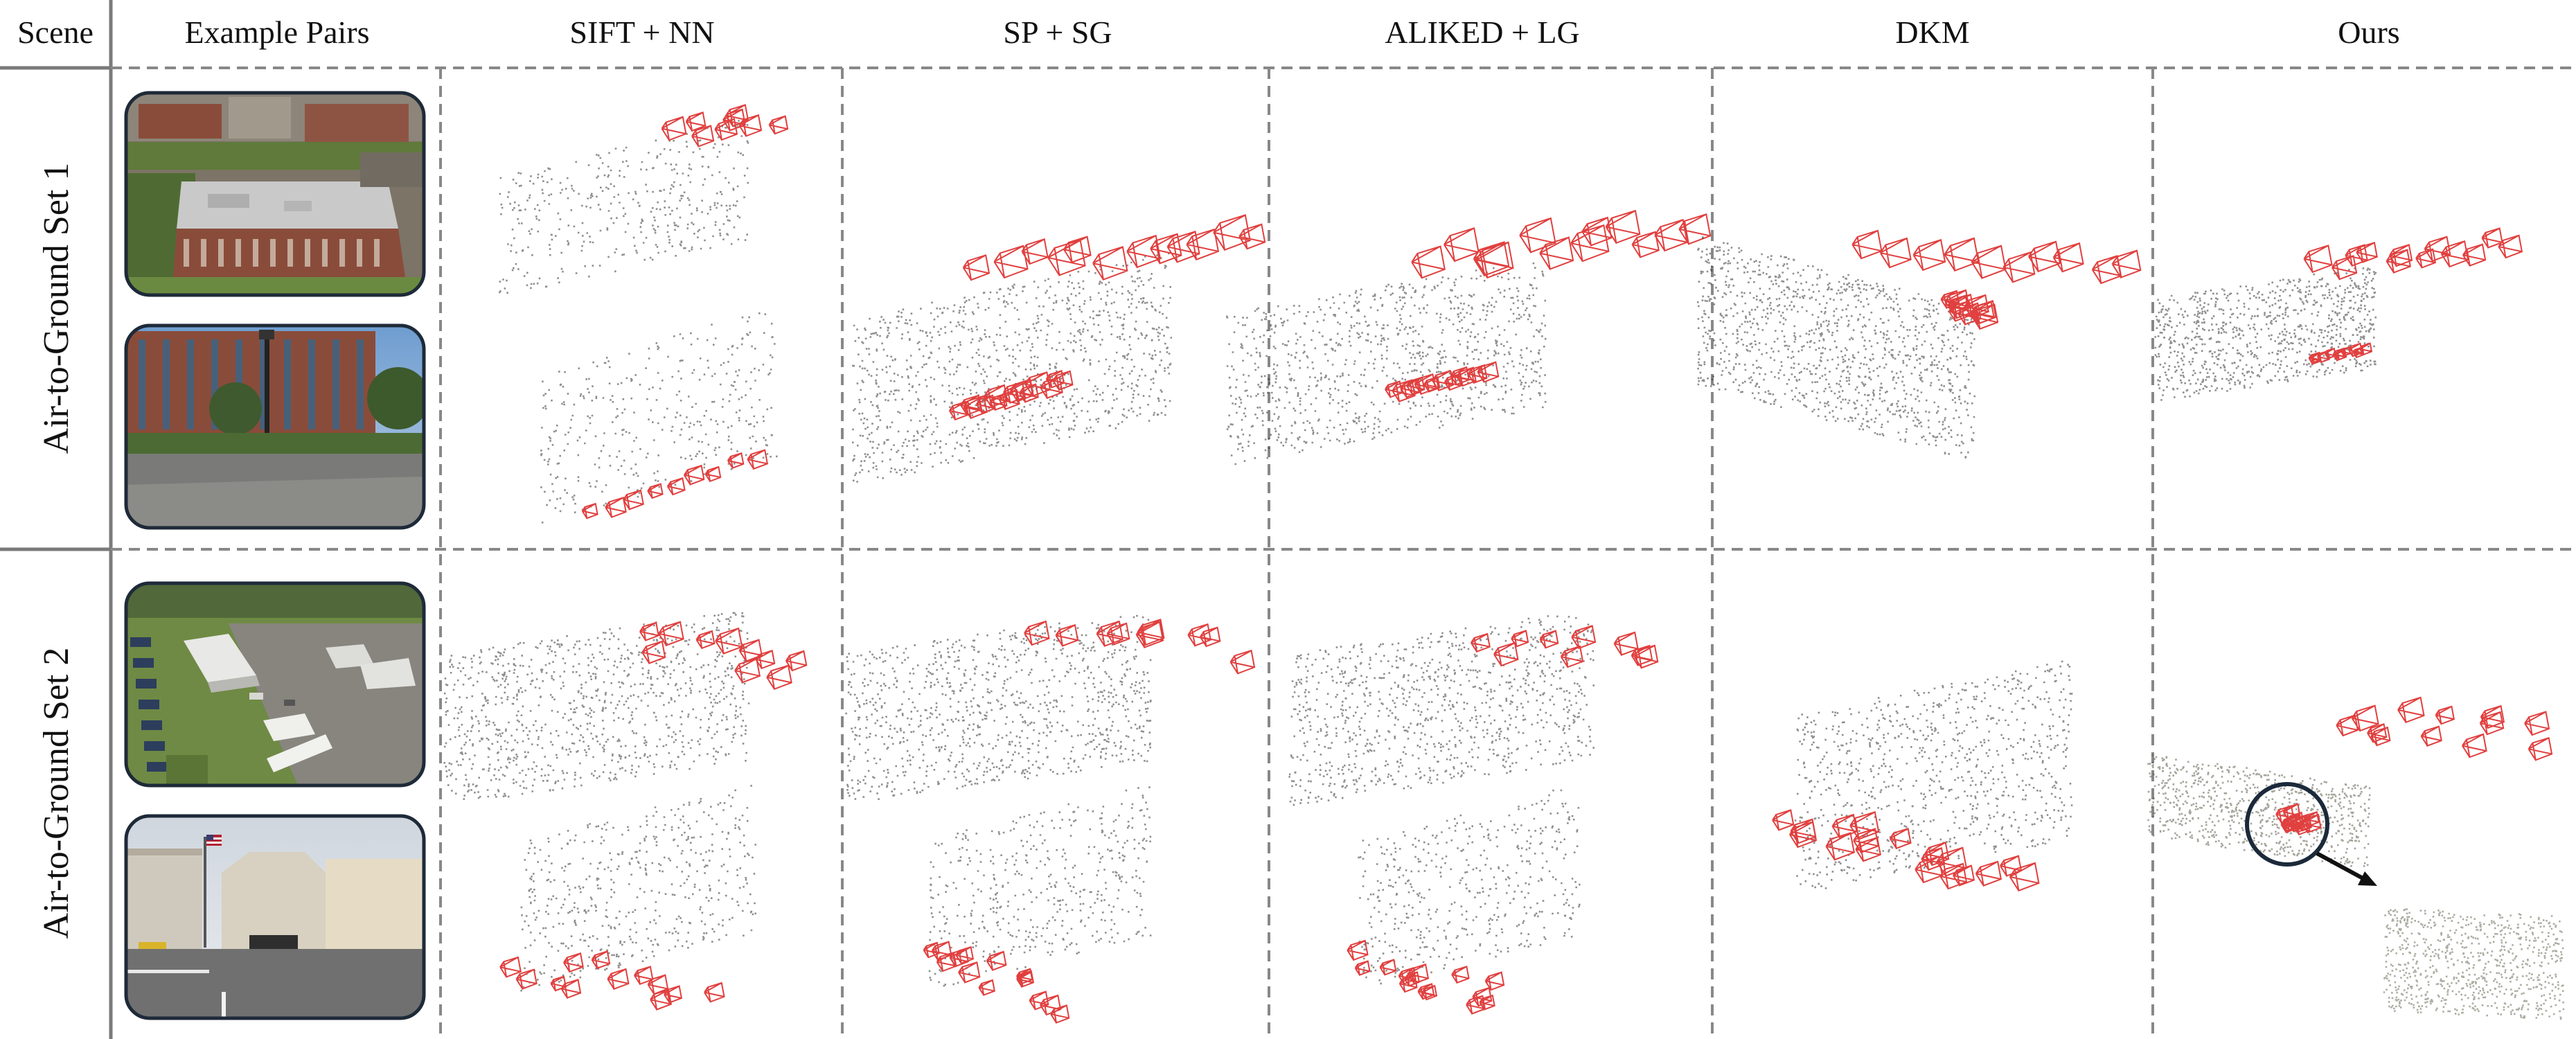 The width and height of the screenshot is (2576, 1039). I want to click on points-sp-set1, so click(1012, 367).